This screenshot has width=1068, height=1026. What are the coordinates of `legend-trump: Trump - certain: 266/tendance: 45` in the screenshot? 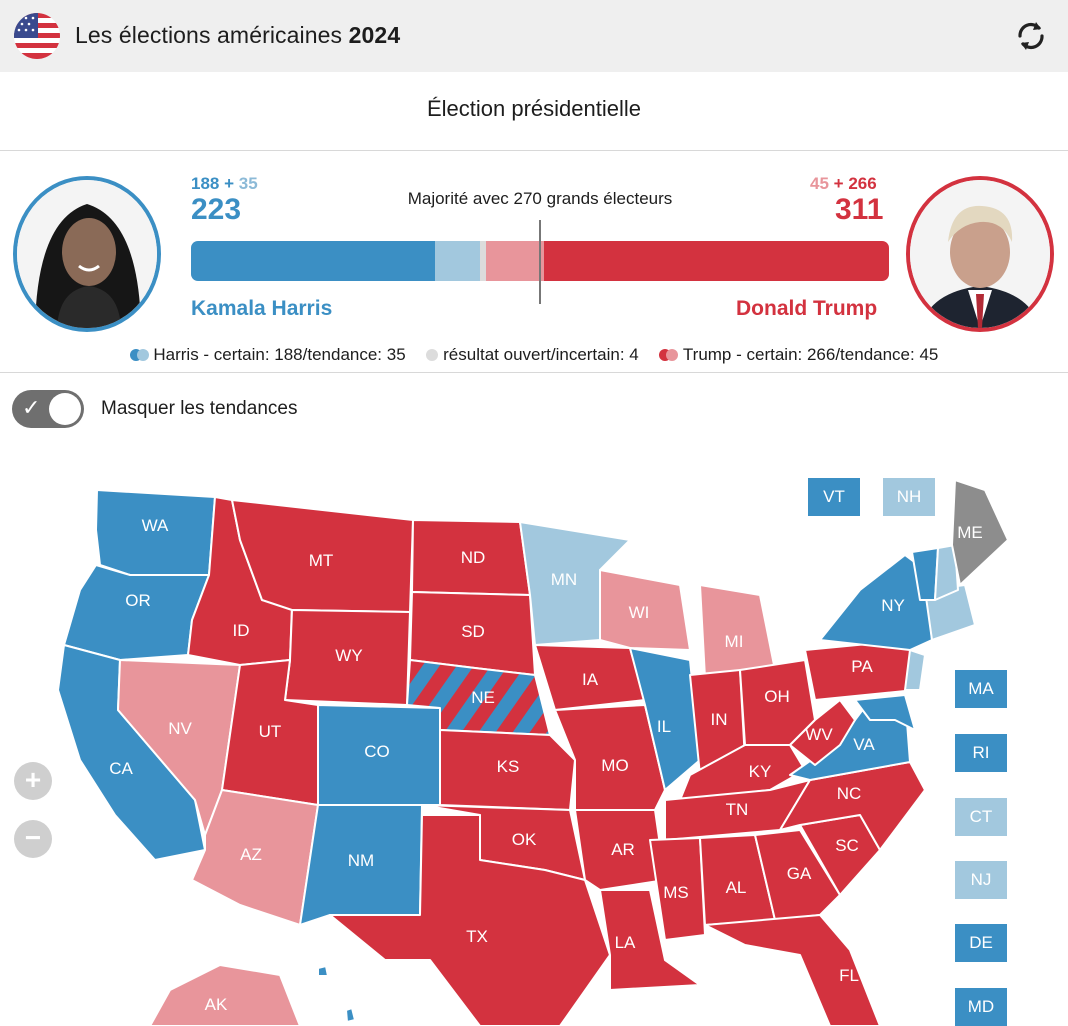 It's located at (798, 354).